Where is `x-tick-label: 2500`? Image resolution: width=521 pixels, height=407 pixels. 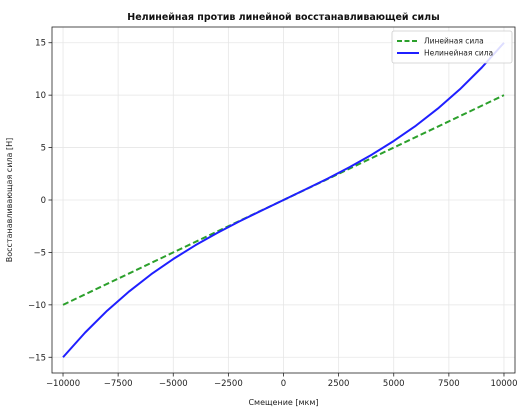 x-tick-label: 2500 is located at coordinates (339, 384).